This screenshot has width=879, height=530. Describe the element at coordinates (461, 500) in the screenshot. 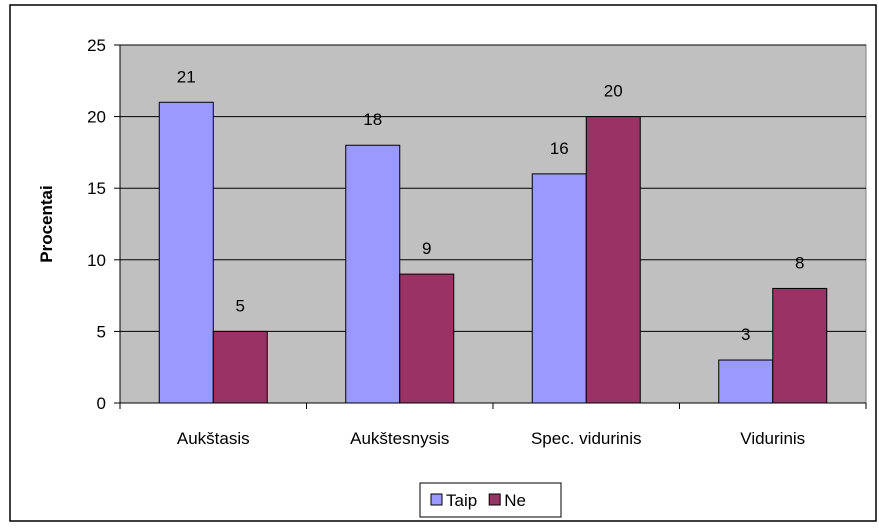

I see `legend-label: Taip` at that location.